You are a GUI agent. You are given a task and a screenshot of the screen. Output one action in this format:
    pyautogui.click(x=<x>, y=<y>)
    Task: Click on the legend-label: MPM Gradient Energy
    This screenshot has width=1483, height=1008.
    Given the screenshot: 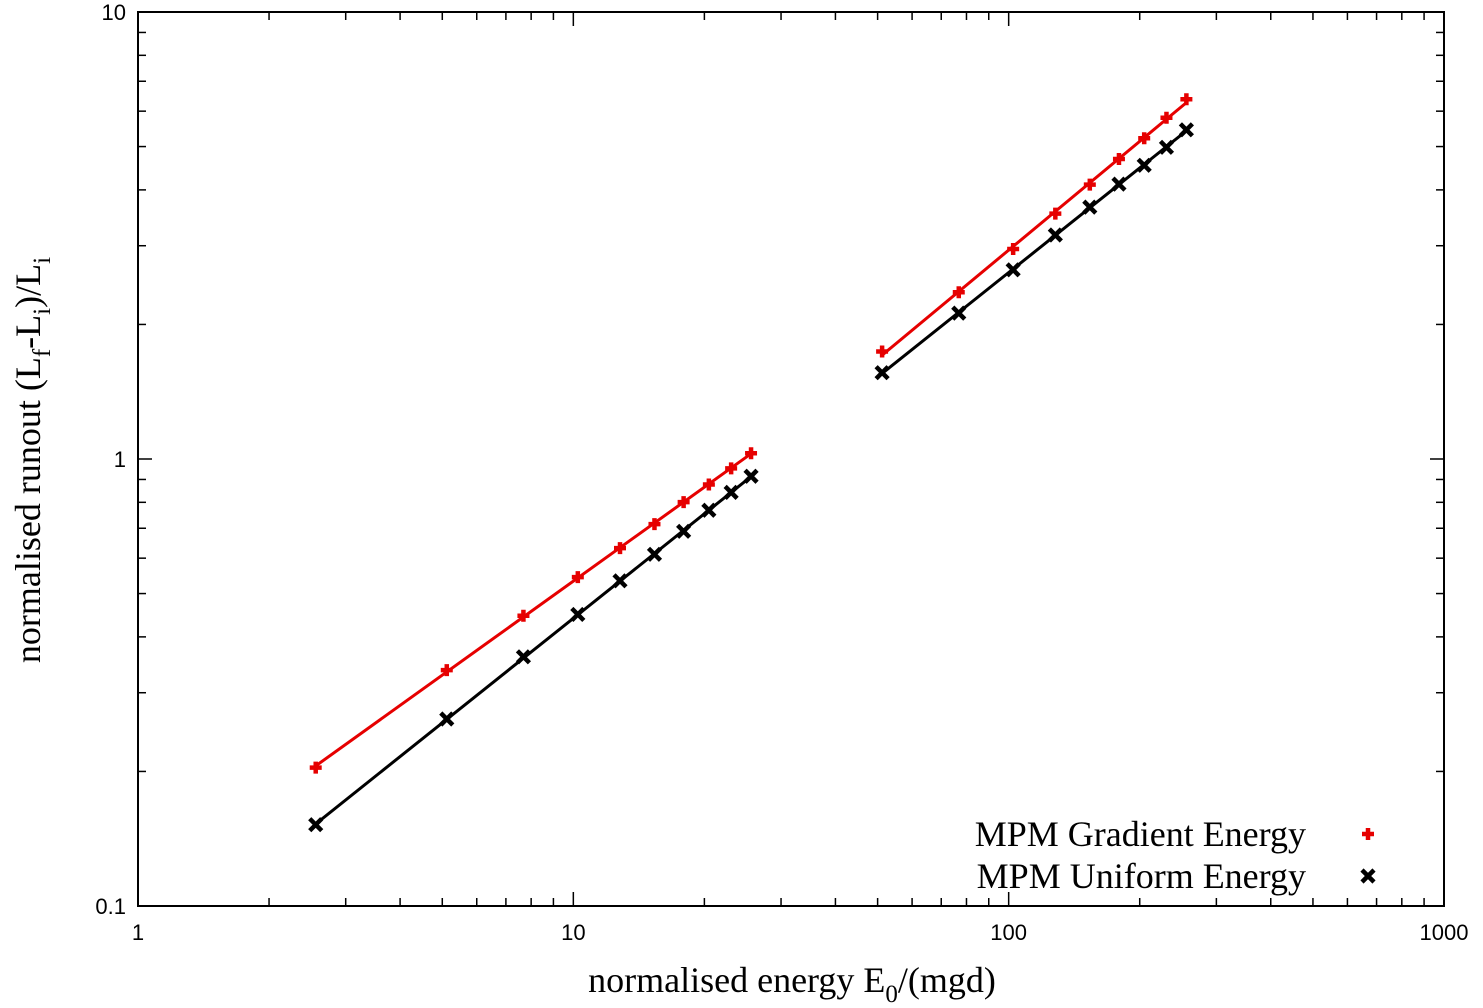 What is the action you would take?
    pyautogui.click(x=1140, y=834)
    